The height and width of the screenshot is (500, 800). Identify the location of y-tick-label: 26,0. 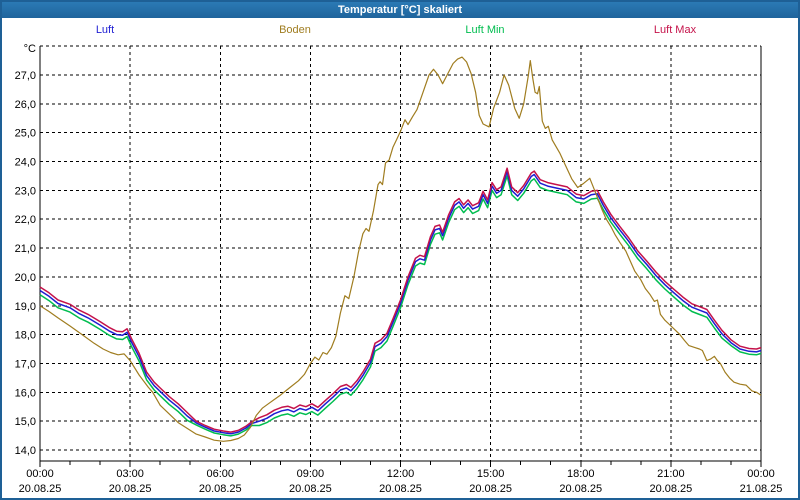
(25, 105).